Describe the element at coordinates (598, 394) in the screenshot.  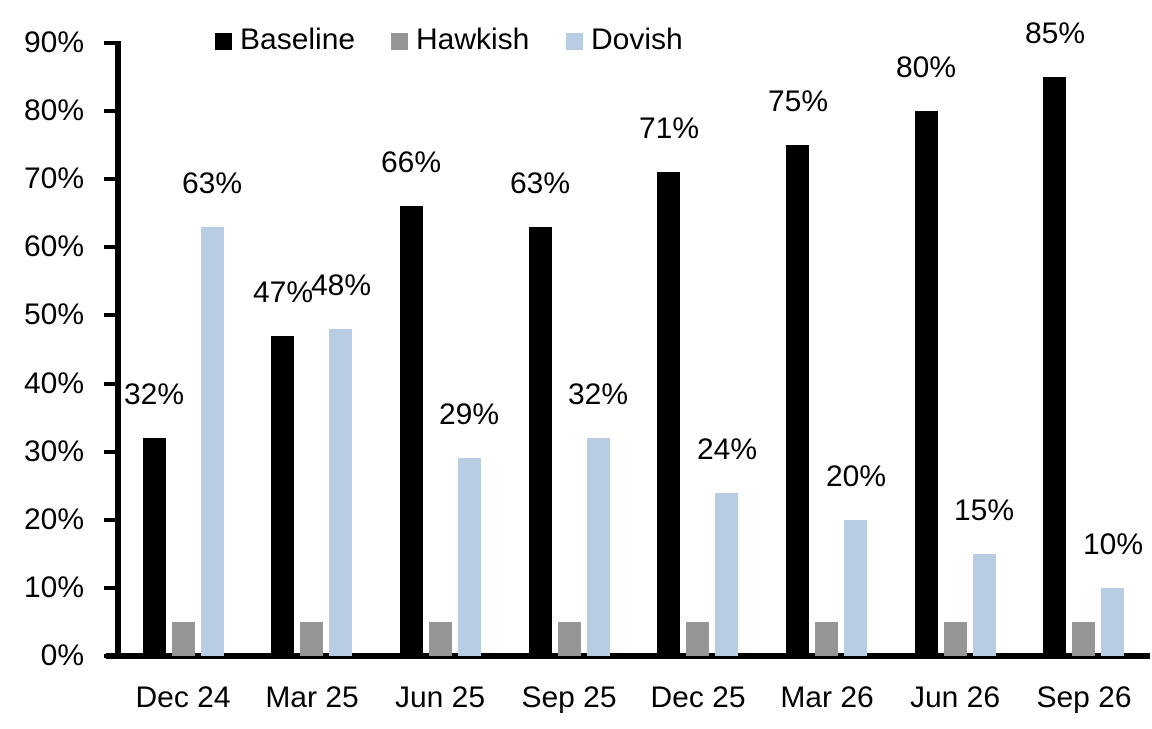
I see `data-label-dovish-sep-25: 32%` at that location.